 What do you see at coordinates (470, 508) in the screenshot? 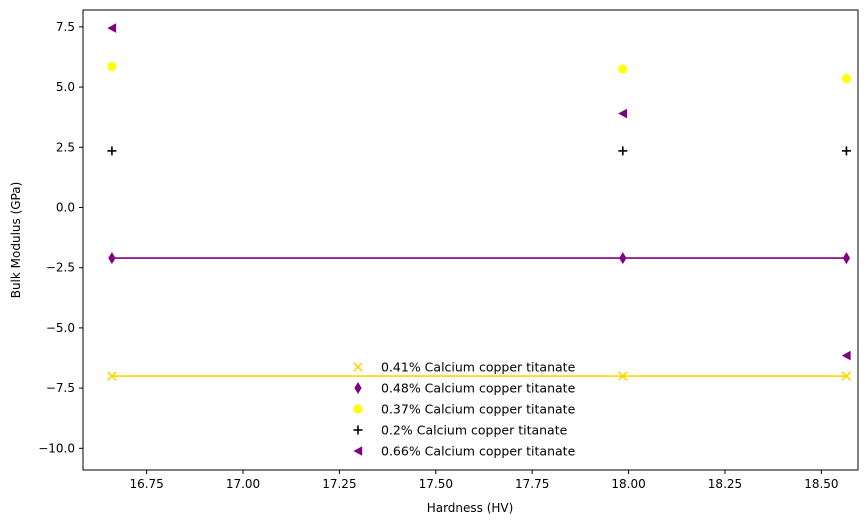
I see `x-axis-label: Hardness (HV)` at bounding box center [470, 508].